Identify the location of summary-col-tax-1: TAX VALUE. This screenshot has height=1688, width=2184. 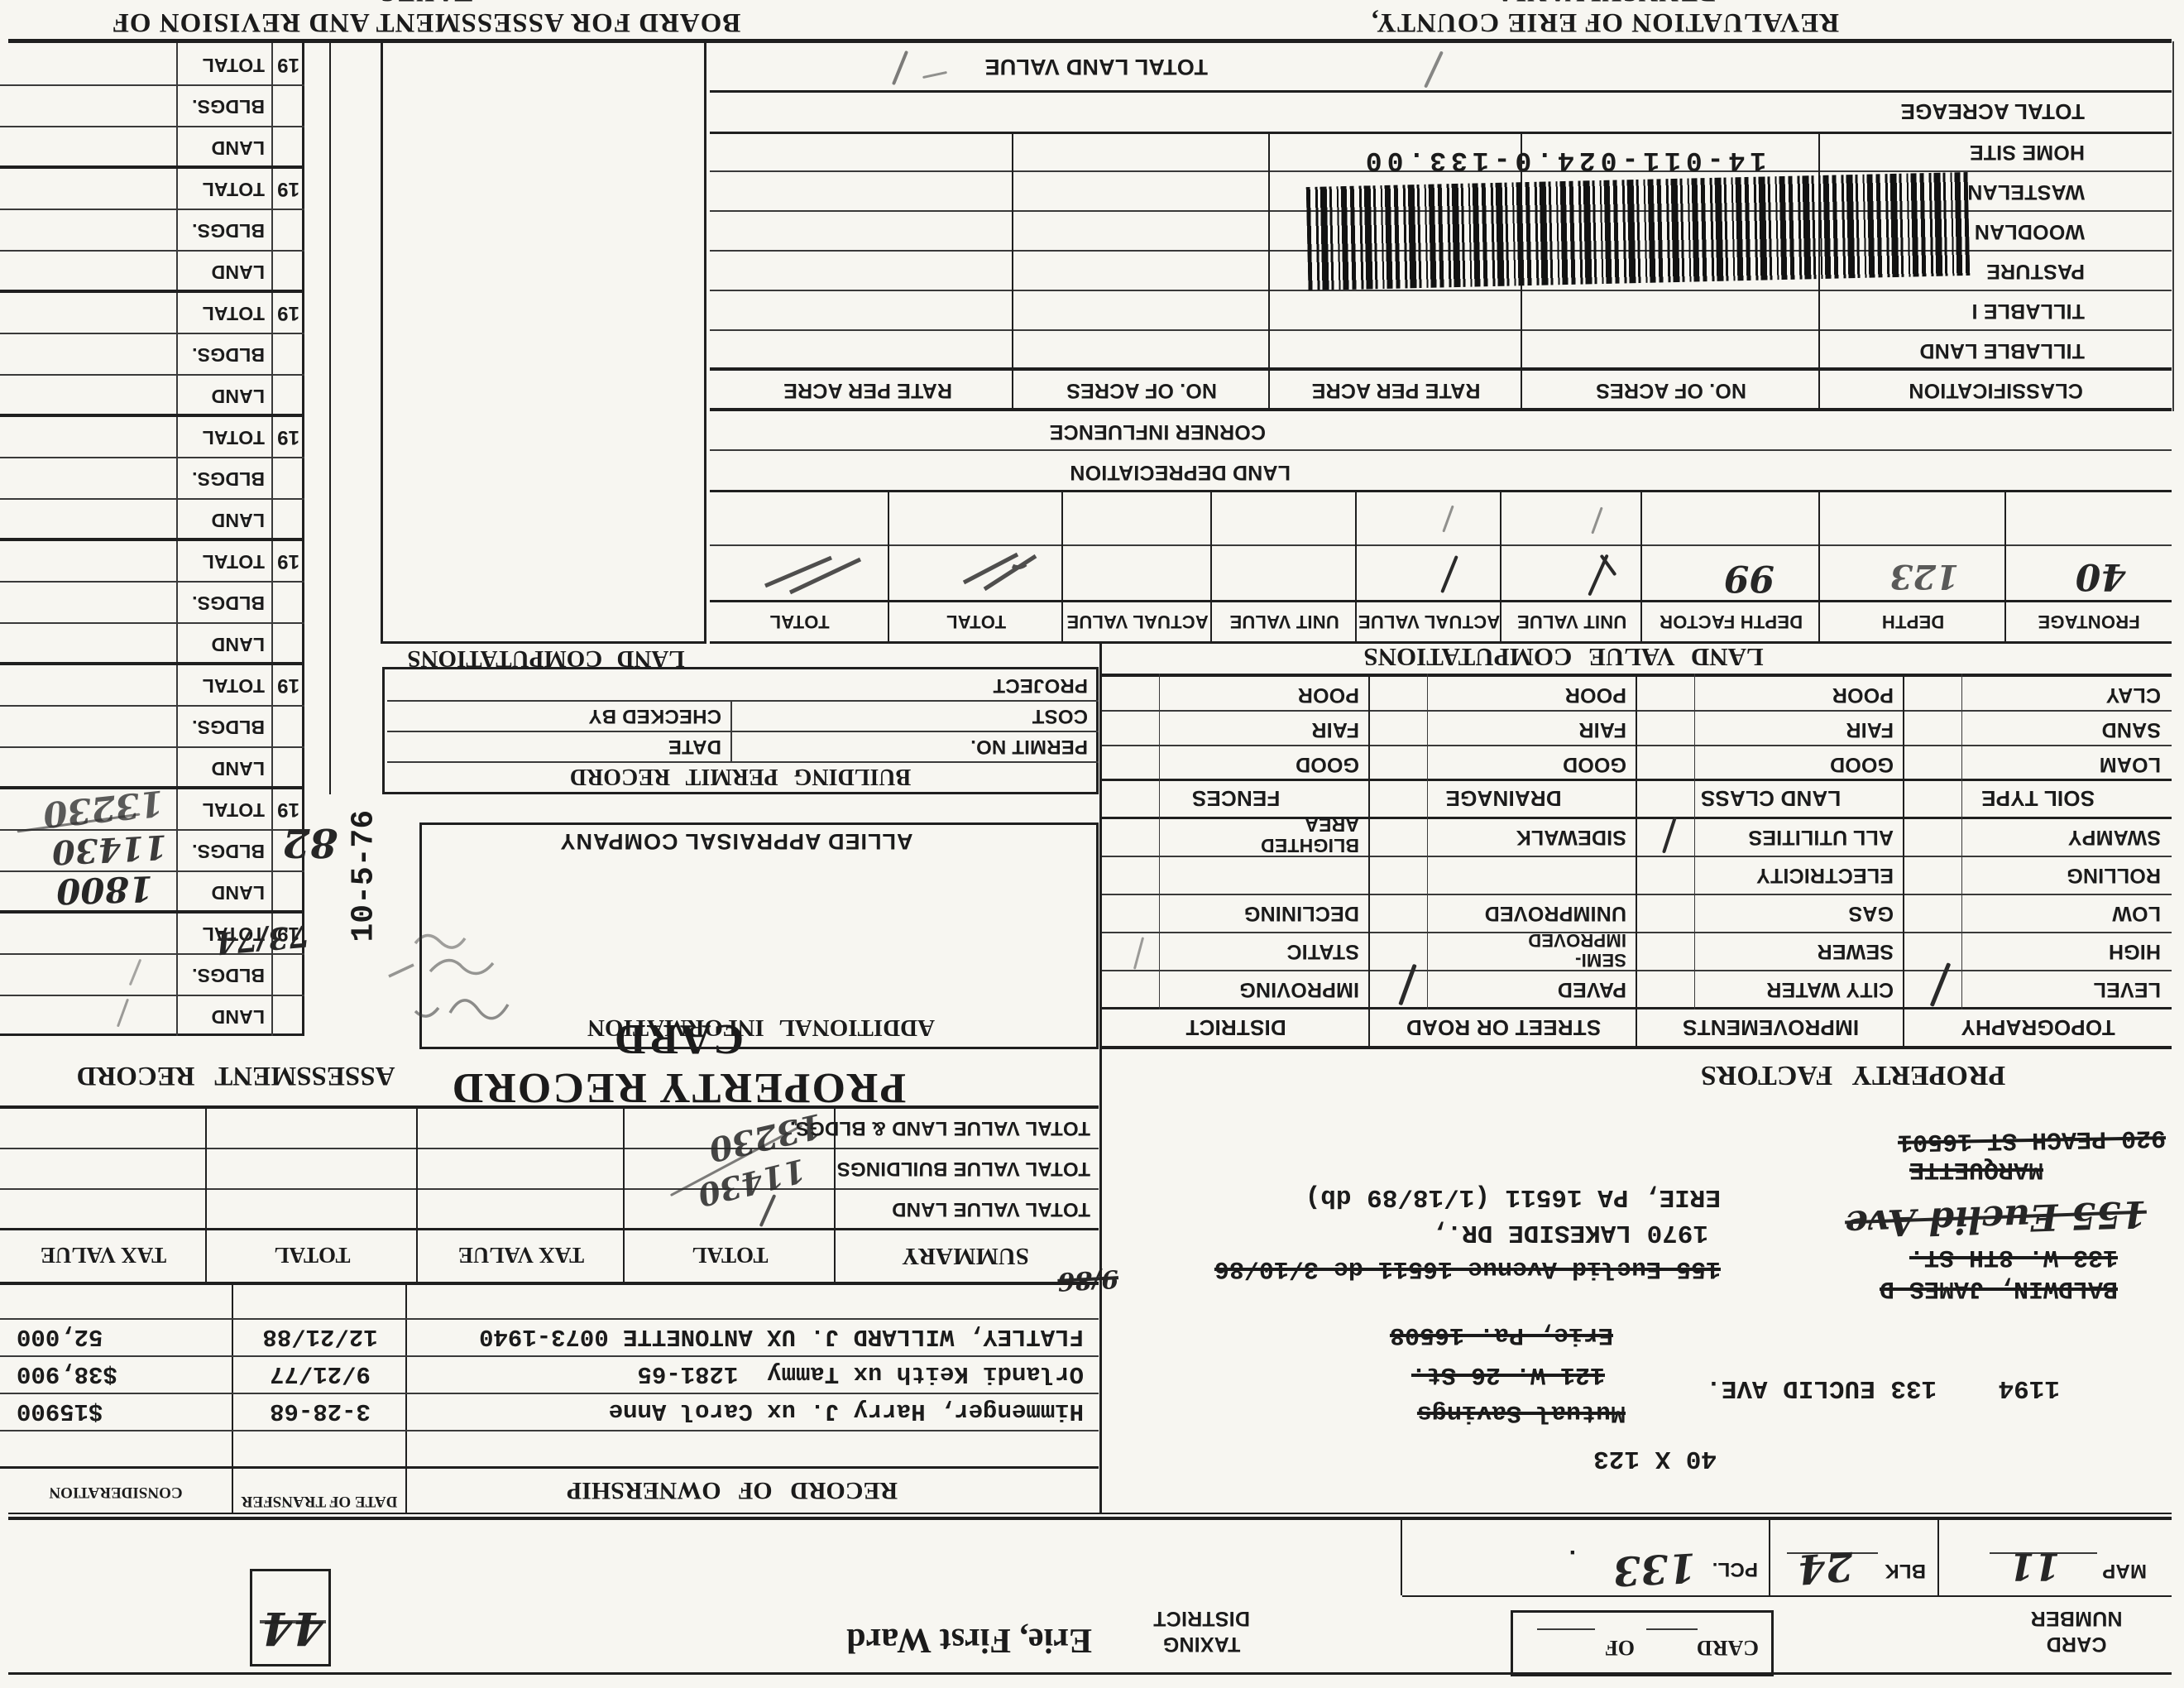
(521, 1255).